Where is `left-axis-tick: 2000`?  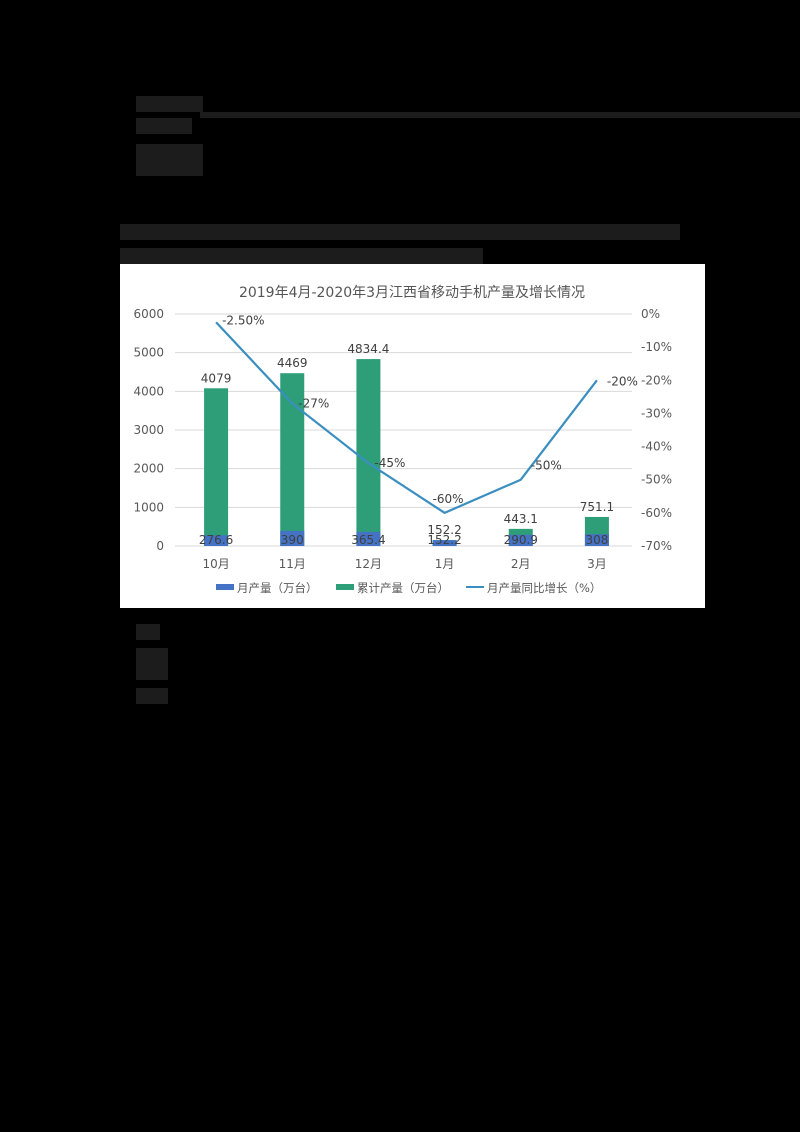
left-axis-tick: 2000 is located at coordinates (148, 469).